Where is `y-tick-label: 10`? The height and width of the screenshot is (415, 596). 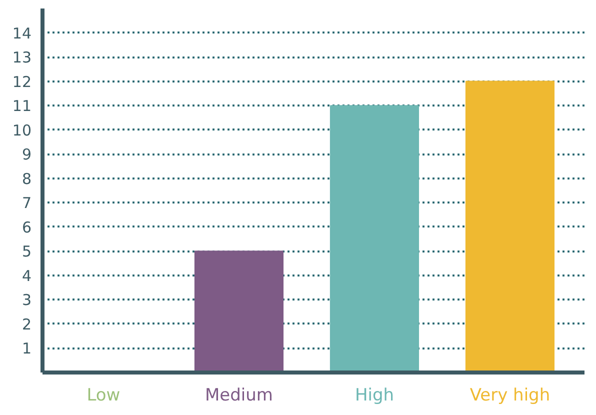
y-tick-label: 10 is located at coordinates (22, 130).